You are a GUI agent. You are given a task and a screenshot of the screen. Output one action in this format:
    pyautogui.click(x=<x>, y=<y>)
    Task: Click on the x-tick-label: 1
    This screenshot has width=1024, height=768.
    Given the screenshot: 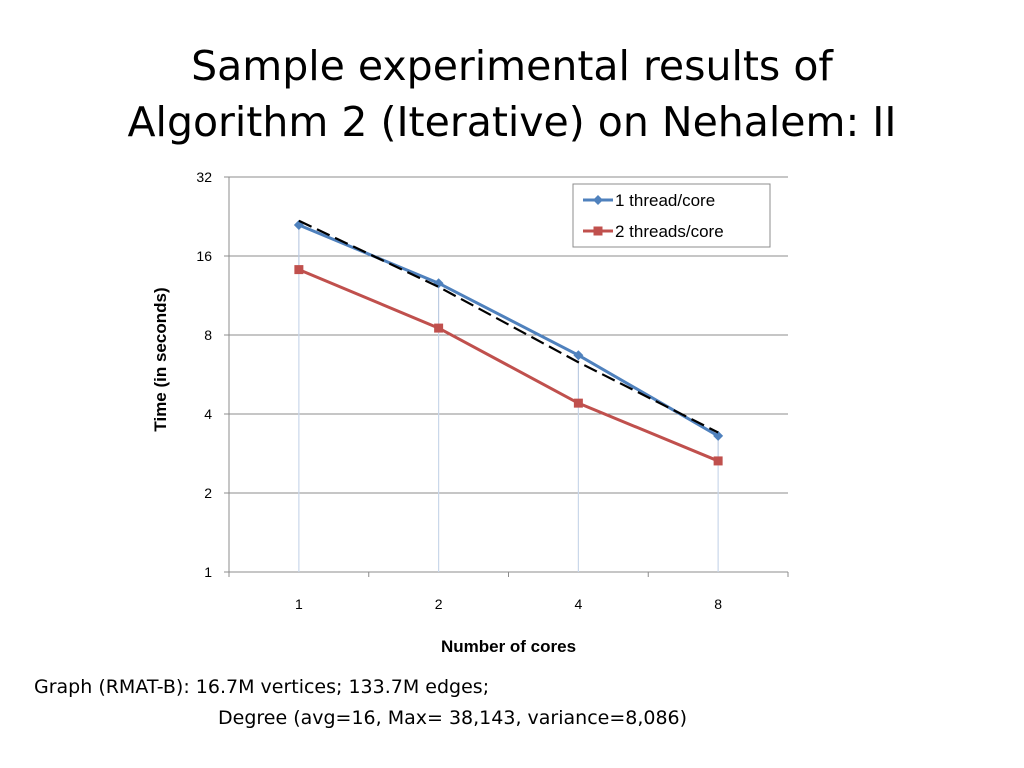 What is the action you would take?
    pyautogui.click(x=299, y=604)
    